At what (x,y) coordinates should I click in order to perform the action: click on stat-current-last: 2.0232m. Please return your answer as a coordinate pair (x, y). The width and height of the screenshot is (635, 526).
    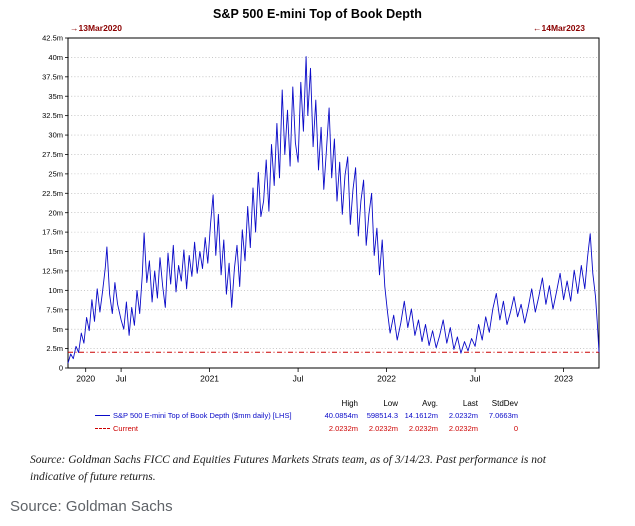
    Looking at the image, I should click on (463, 428).